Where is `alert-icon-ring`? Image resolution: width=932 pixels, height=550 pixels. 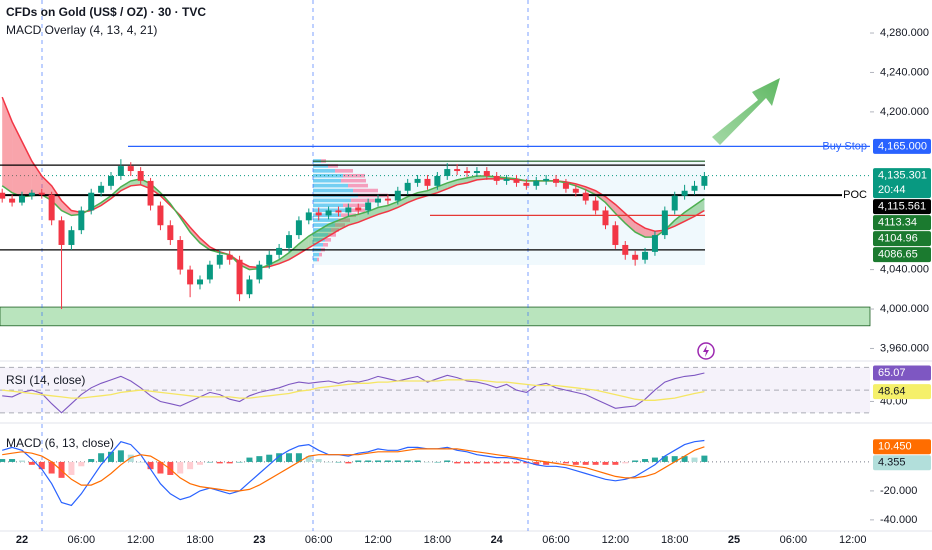
alert-icon-ring is located at coordinates (706, 351).